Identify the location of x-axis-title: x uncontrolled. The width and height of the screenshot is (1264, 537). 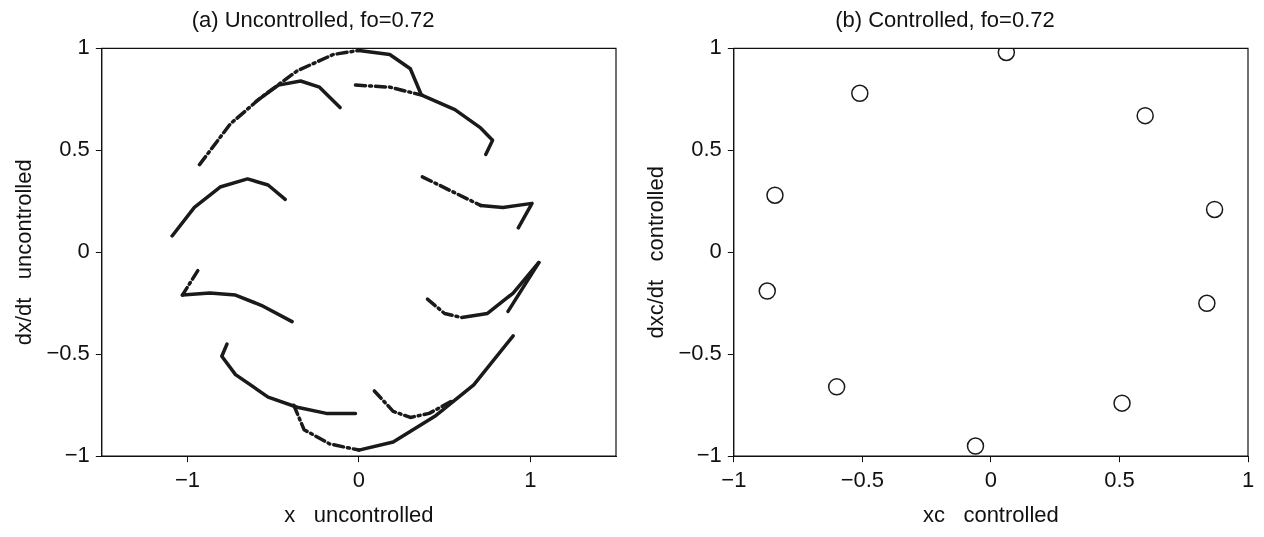
(359, 514).